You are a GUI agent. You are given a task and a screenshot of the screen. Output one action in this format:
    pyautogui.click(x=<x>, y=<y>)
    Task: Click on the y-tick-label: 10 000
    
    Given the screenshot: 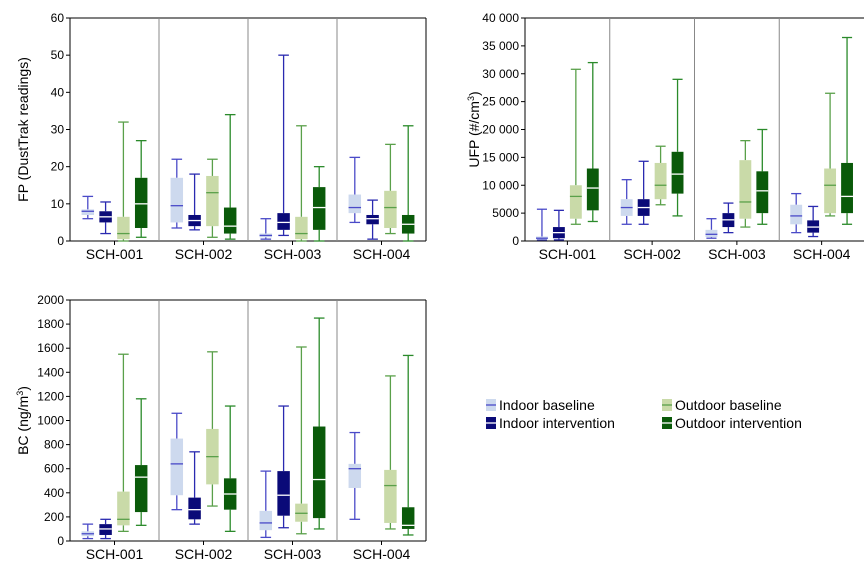 What is the action you would take?
    pyautogui.click(x=500, y=185)
    